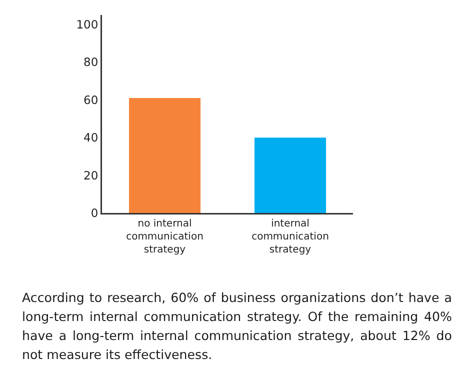 This screenshot has height=376, width=474. What do you see at coordinates (165, 237) in the screenshot?
I see `x-tick-label: no internal communication strategy` at bounding box center [165, 237].